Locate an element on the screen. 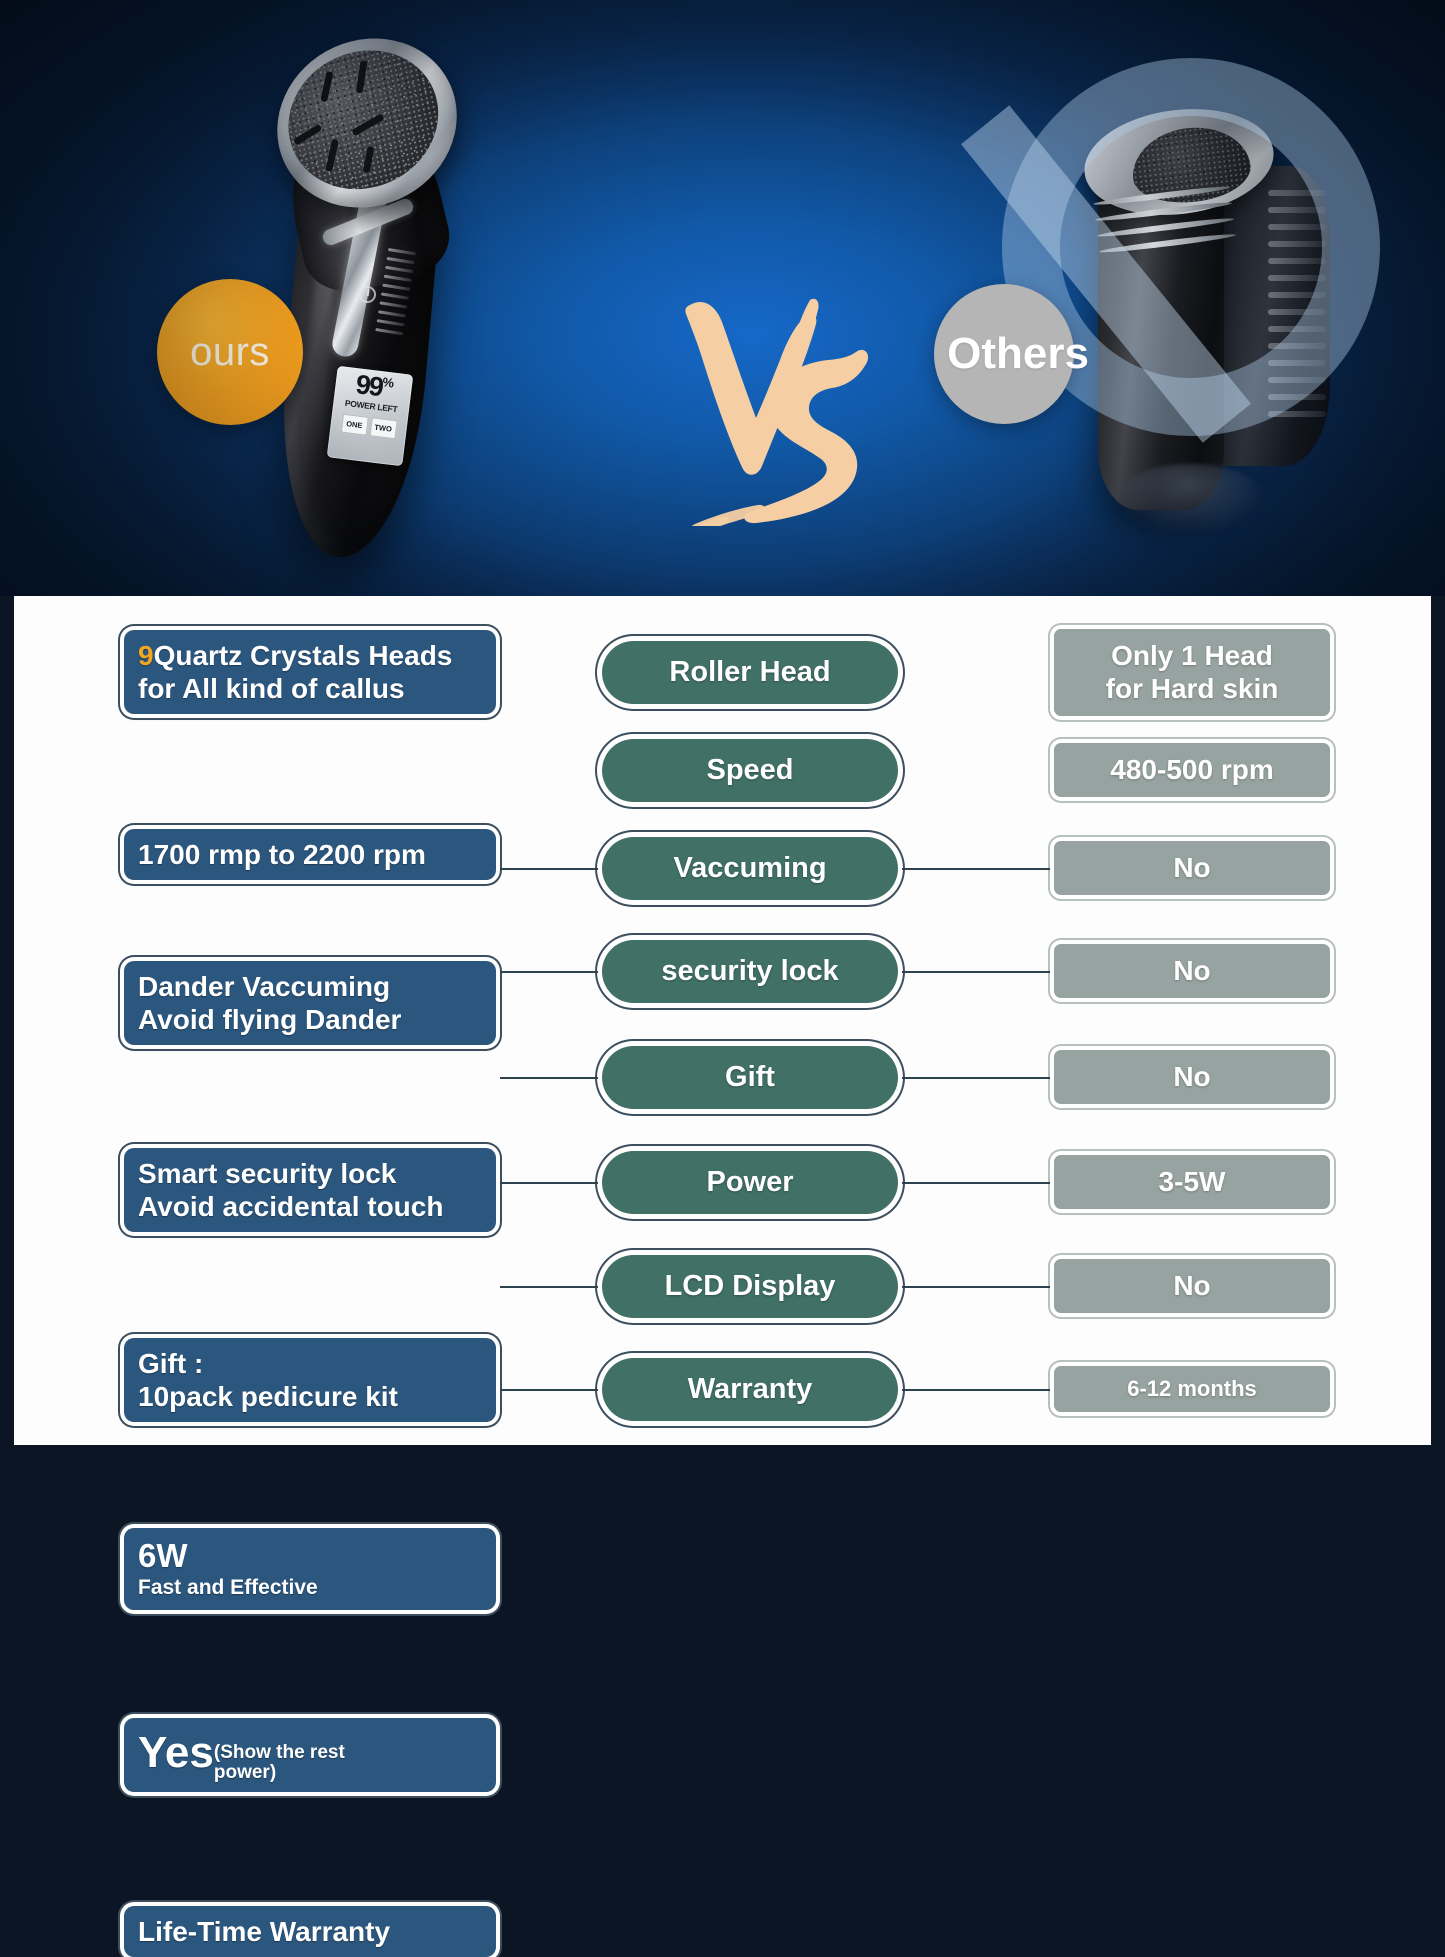  others-badge: Others is located at coordinates (1011, 354).